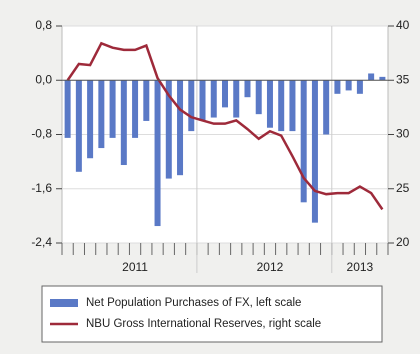 The image size is (420, 354). I want to click on y-tick-label: -1,6, so click(41, 188).